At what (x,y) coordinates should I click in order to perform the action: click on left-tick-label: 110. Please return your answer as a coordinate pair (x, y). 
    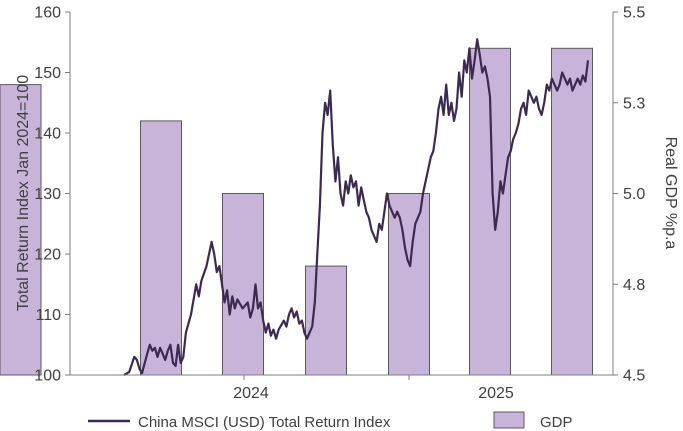
    Looking at the image, I should click on (48, 315).